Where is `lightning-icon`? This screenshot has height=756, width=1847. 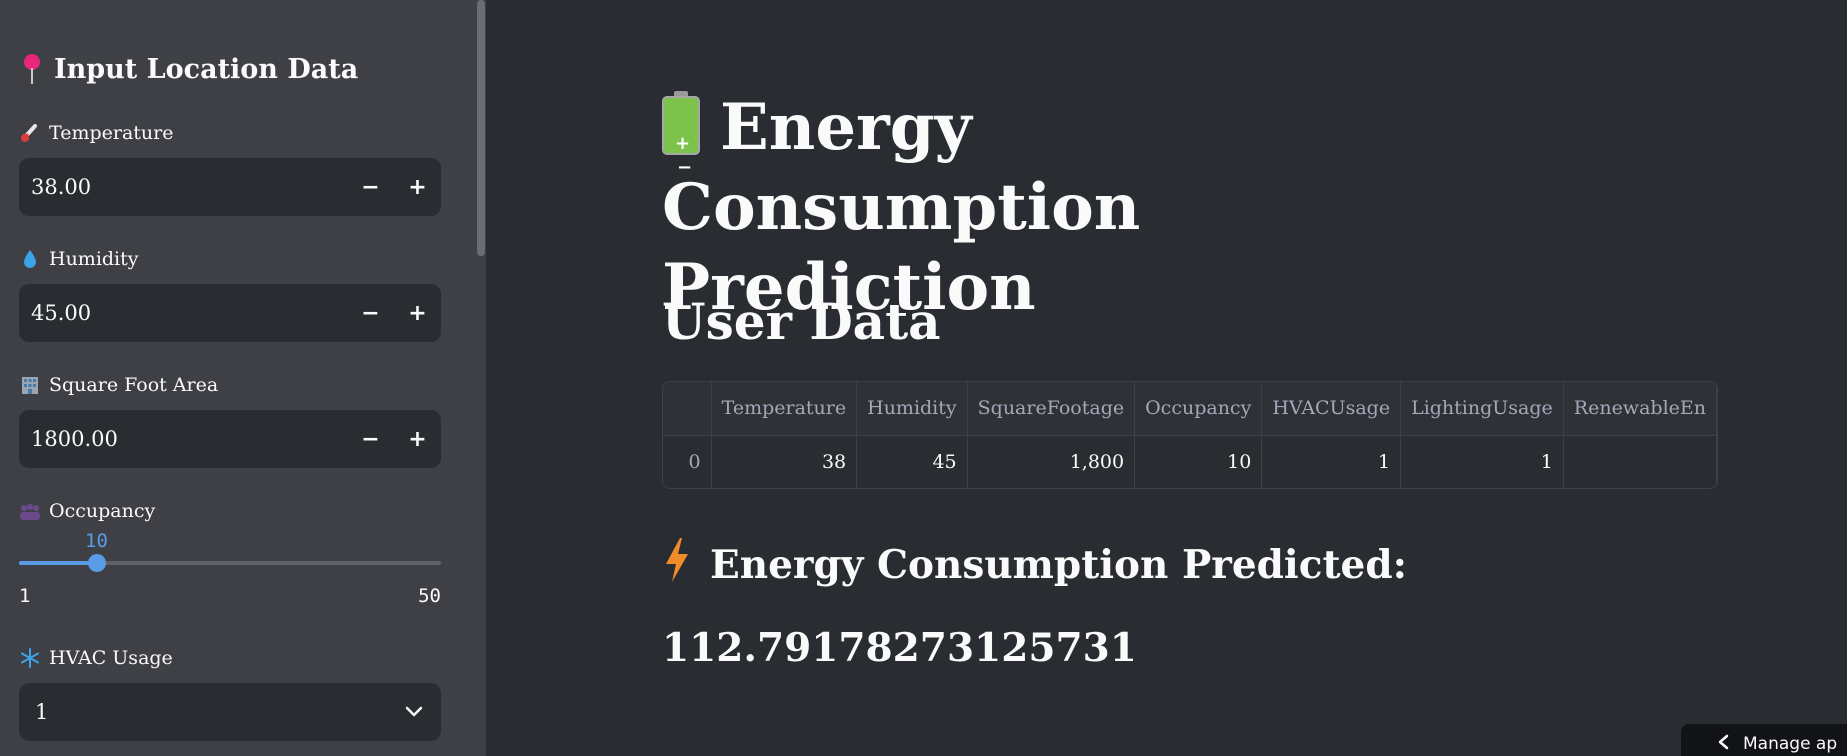
lightning-icon is located at coordinates (677, 565).